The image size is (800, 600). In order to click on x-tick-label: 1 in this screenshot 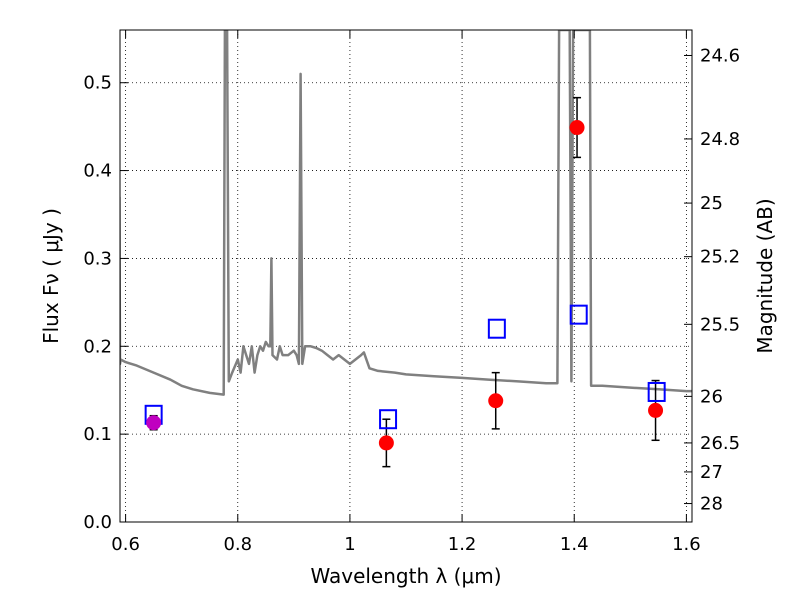, I will do `click(349, 544)`.